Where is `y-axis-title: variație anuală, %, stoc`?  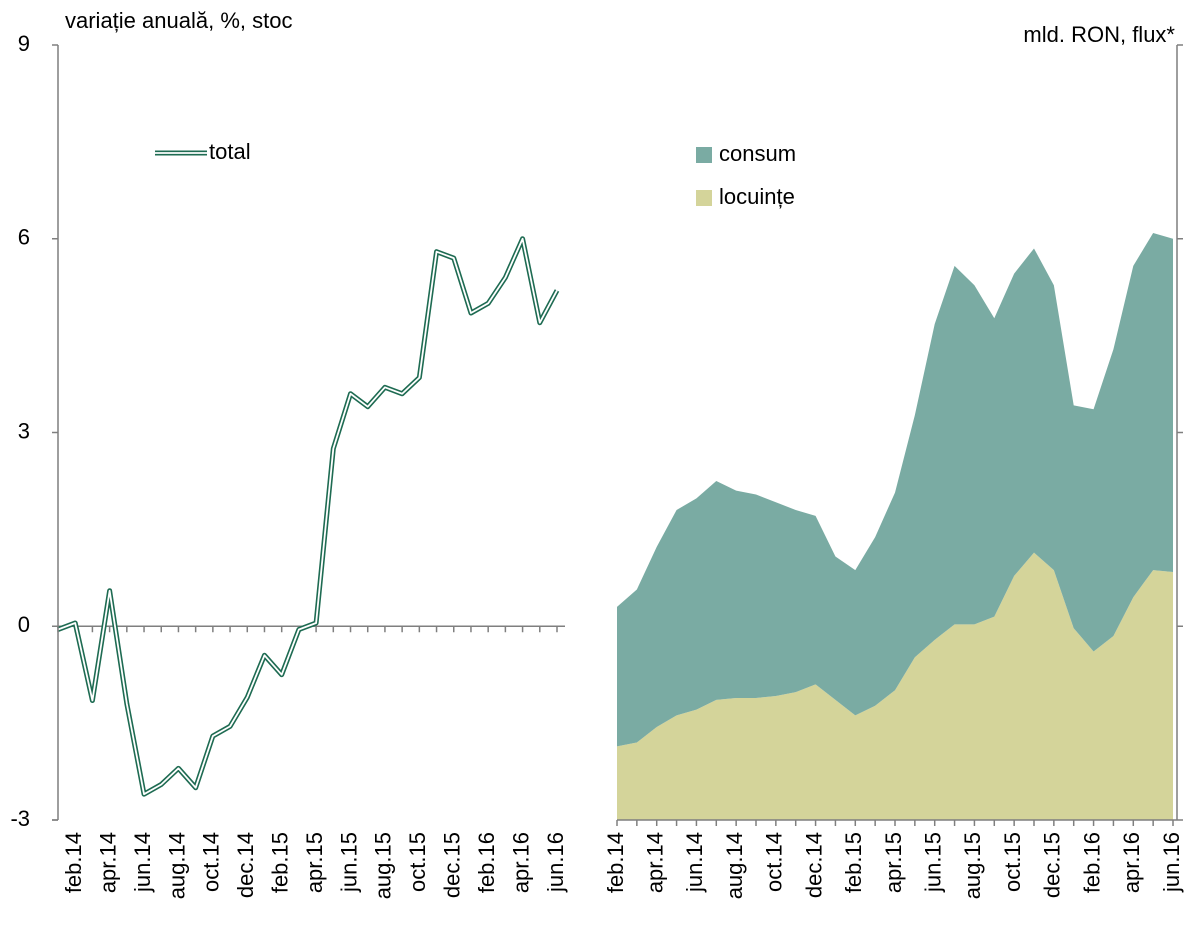
y-axis-title: variație anuală, %, stoc is located at coordinates (178, 20).